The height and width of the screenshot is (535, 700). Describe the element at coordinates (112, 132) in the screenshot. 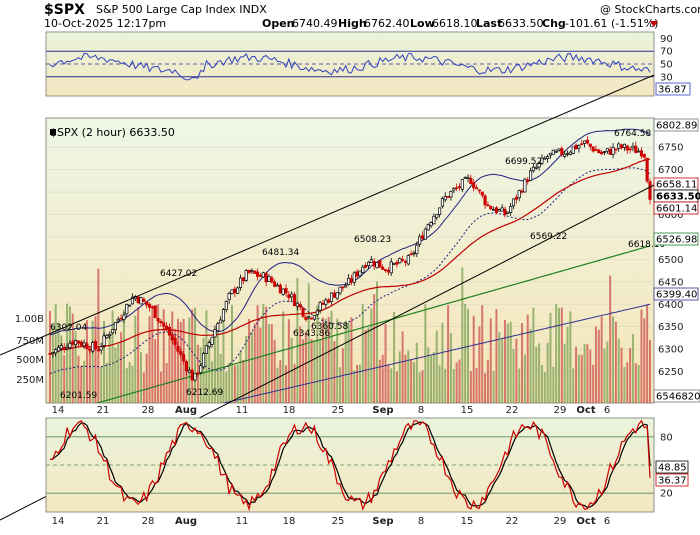

I see `chart-title: $SPX (2 hour) 6633.50` at that location.